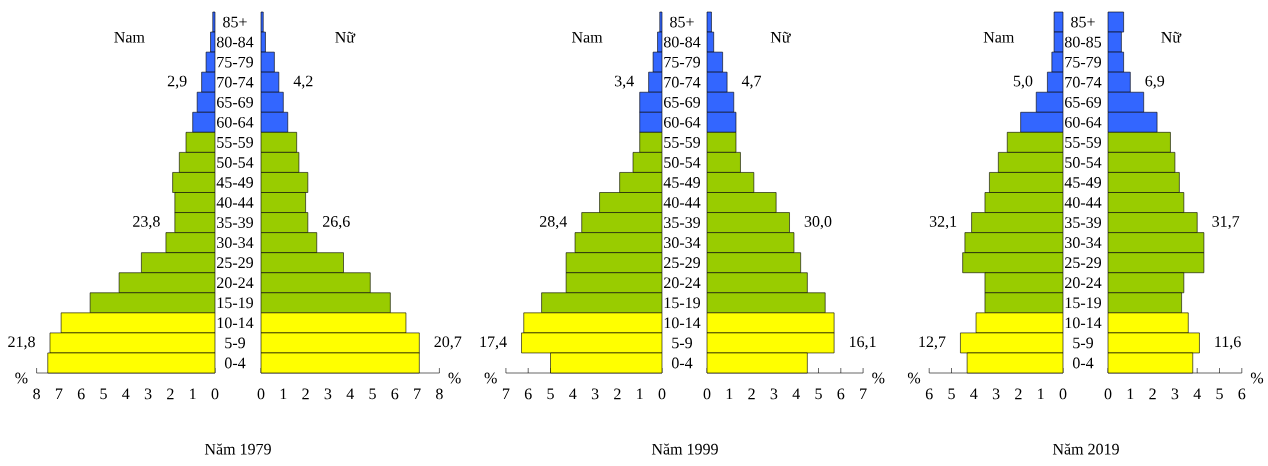 The image size is (1268, 466). Describe the element at coordinates (235, 42) in the screenshot. I see `y-tick-label: 80-84` at that location.